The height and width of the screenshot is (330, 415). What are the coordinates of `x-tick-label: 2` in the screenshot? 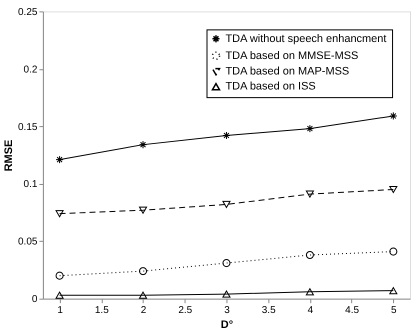 It's located at (143, 310).